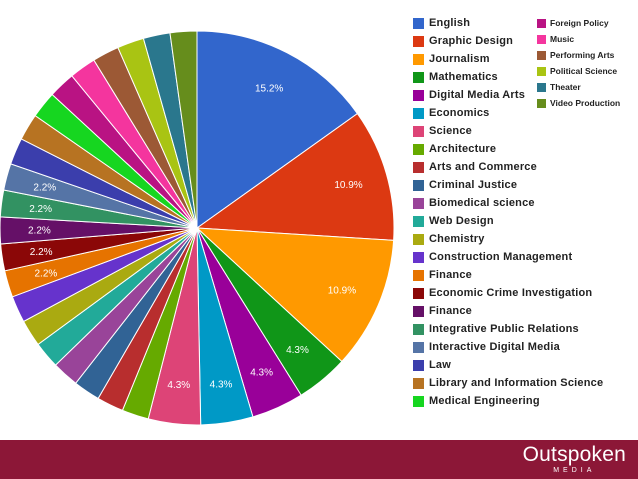 This screenshot has width=638, height=479. Describe the element at coordinates (508, 59) in the screenshot. I see `legend-item: Journalism` at that location.